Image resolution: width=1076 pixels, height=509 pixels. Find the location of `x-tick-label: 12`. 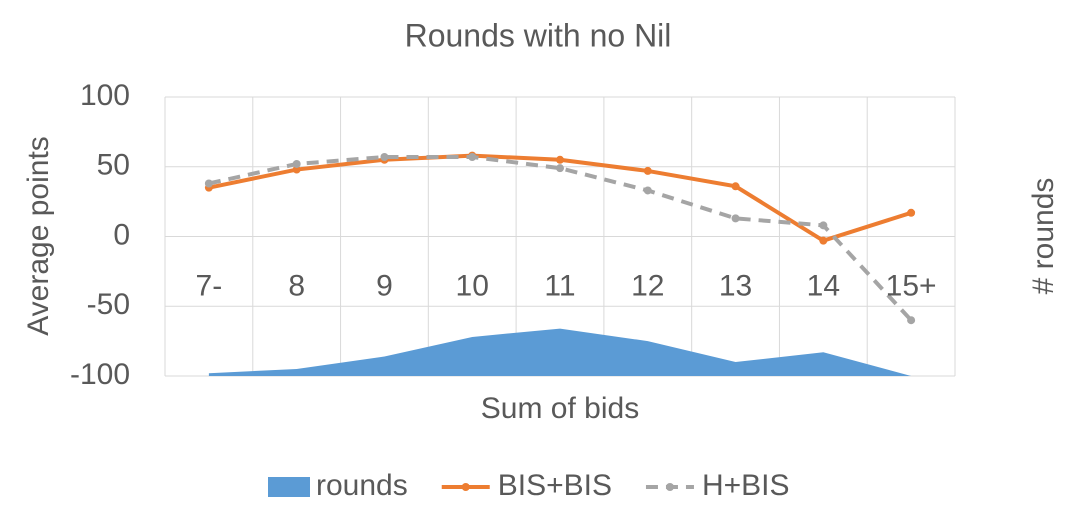

x-tick-label: 12 is located at coordinates (647, 285).